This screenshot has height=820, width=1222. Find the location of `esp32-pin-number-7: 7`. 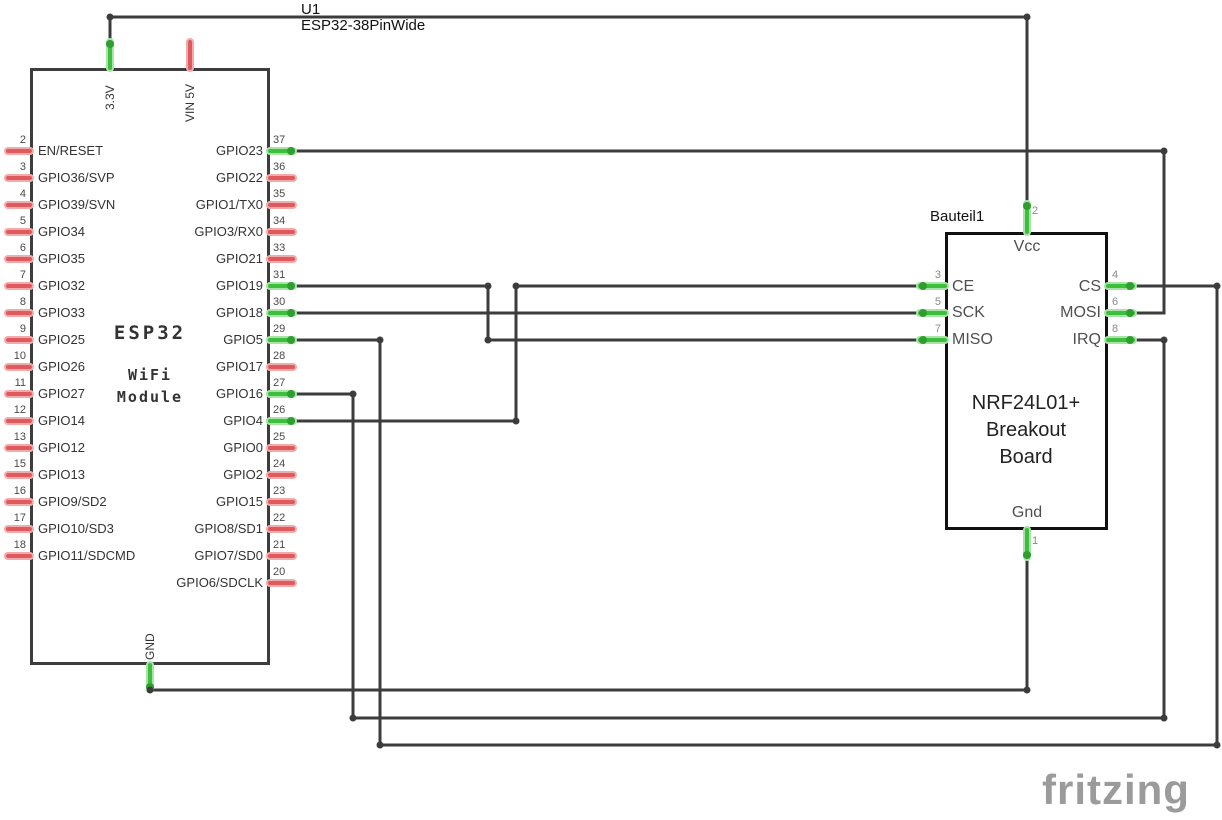

esp32-pin-number-7: 7 is located at coordinates (22, 275).